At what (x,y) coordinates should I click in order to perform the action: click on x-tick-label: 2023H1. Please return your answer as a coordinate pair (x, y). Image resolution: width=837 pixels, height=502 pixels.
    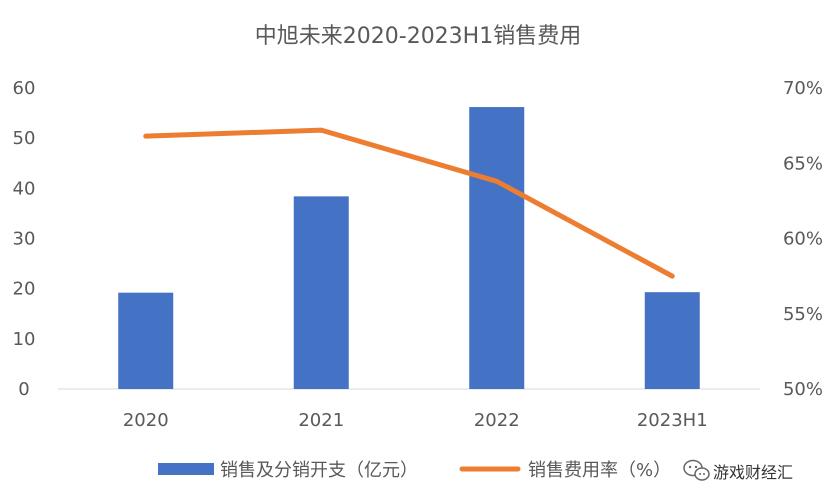
    Looking at the image, I should click on (672, 420).